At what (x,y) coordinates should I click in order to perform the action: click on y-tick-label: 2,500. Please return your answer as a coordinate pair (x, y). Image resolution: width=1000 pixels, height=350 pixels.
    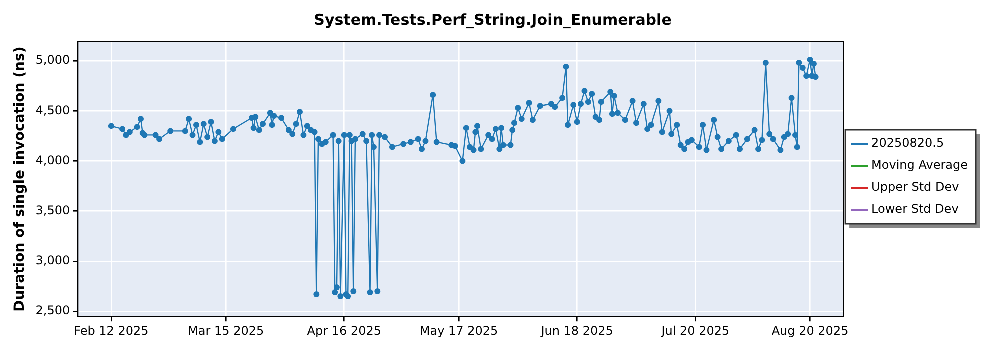
    Looking at the image, I should click on (53, 311).